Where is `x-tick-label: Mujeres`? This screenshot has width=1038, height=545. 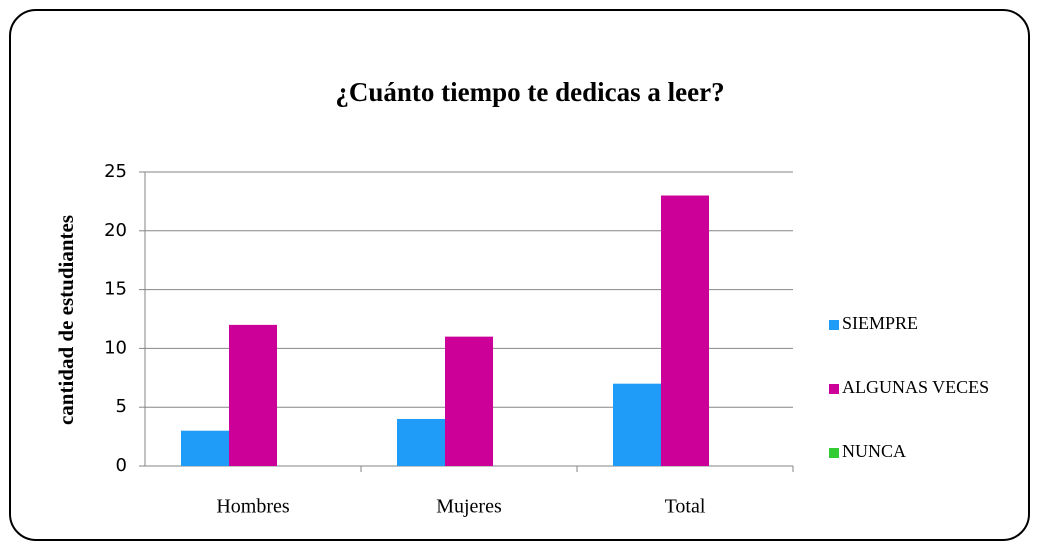
x-tick-label: Mujeres is located at coordinates (469, 507).